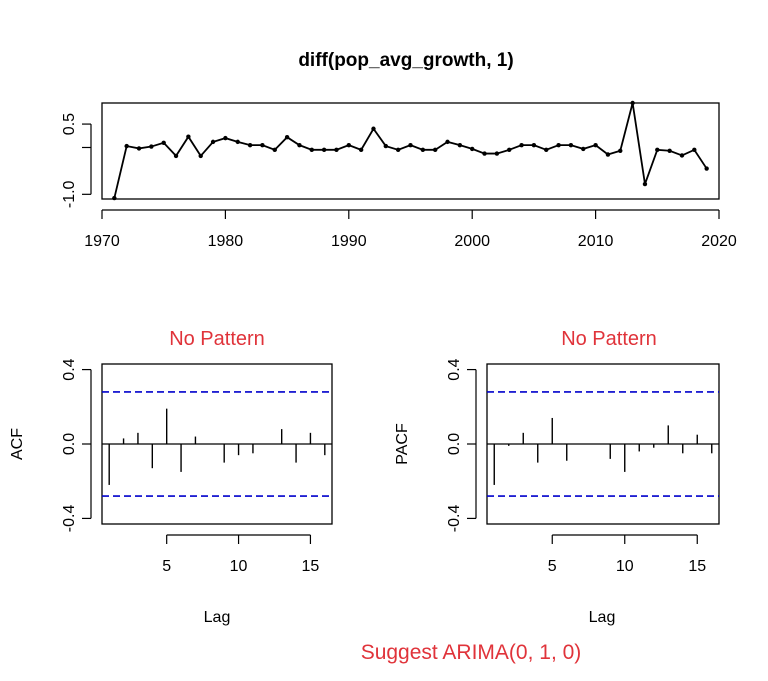 The image size is (768, 681). What do you see at coordinates (69, 369) in the screenshot?
I see `acf-y-tick-label: 0.4` at bounding box center [69, 369].